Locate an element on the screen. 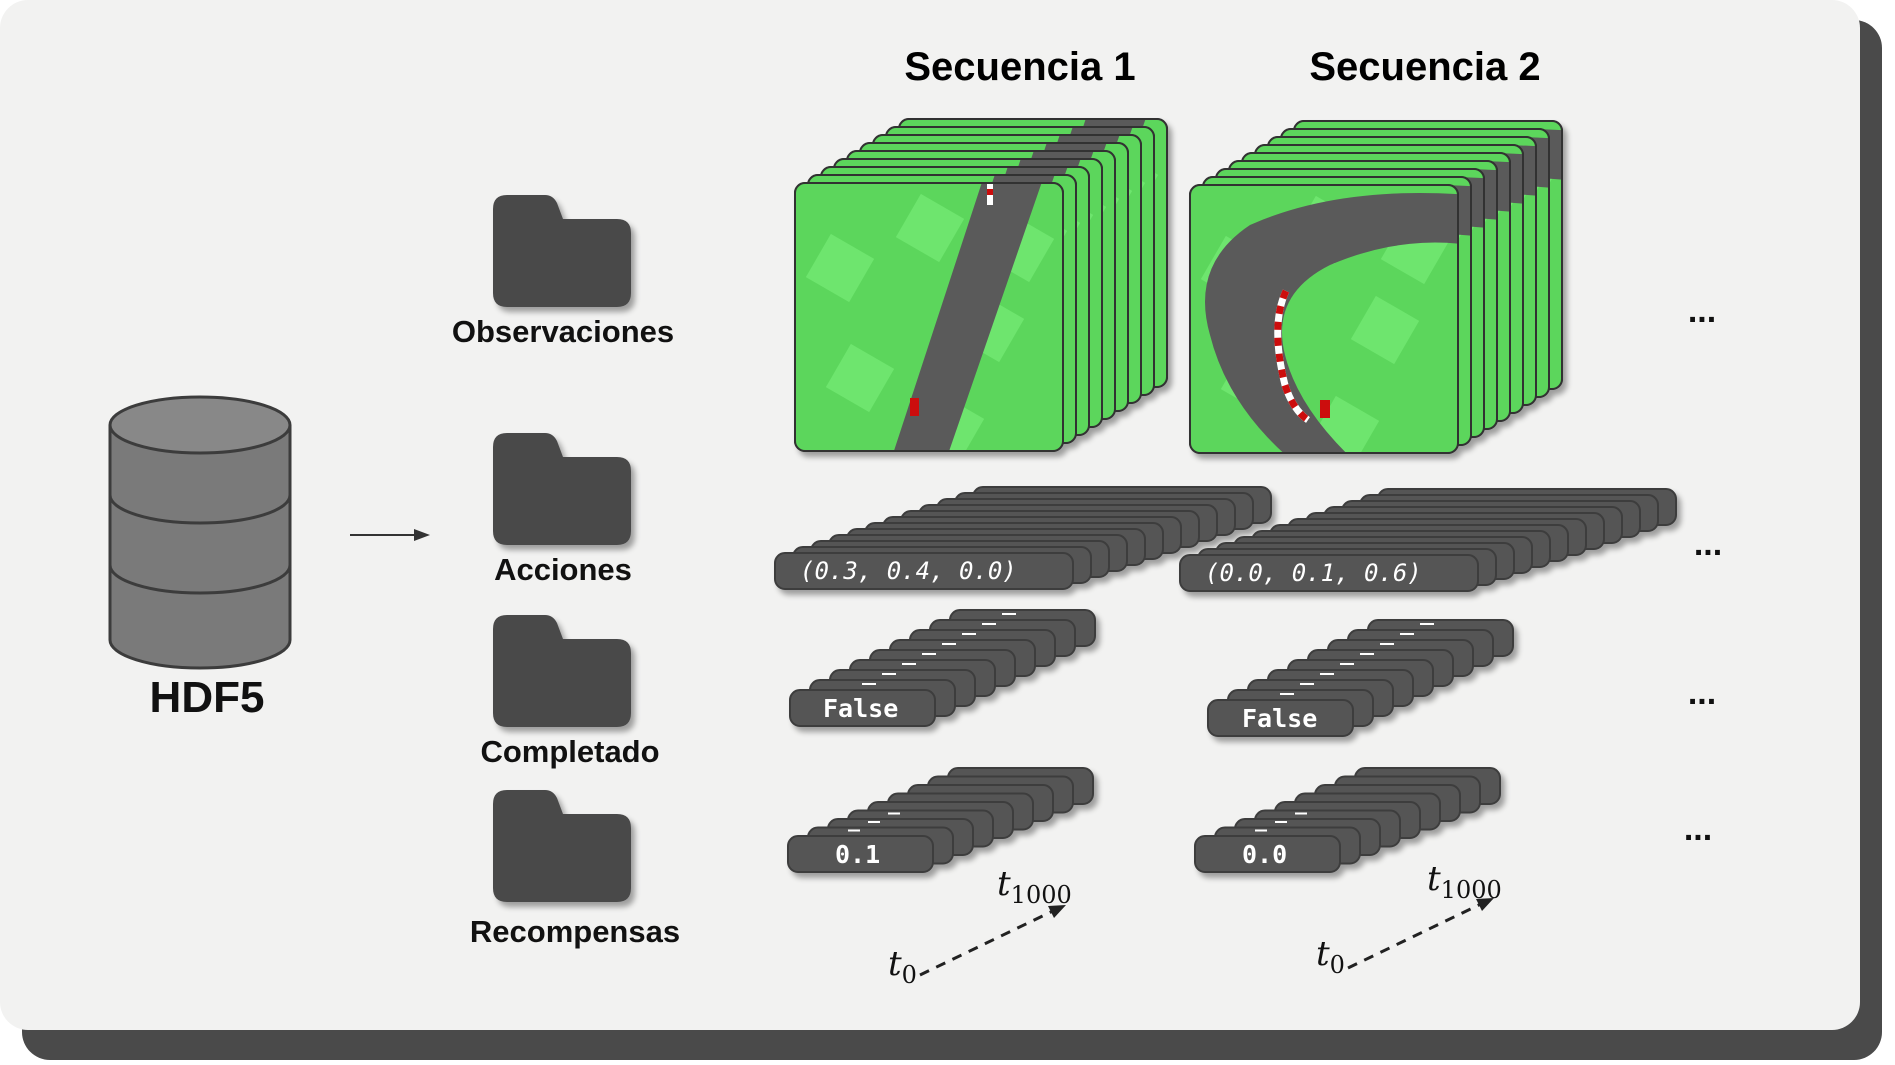 This screenshot has width=1895, height=1065. group-label-actions: Acciones is located at coordinates (563, 569).